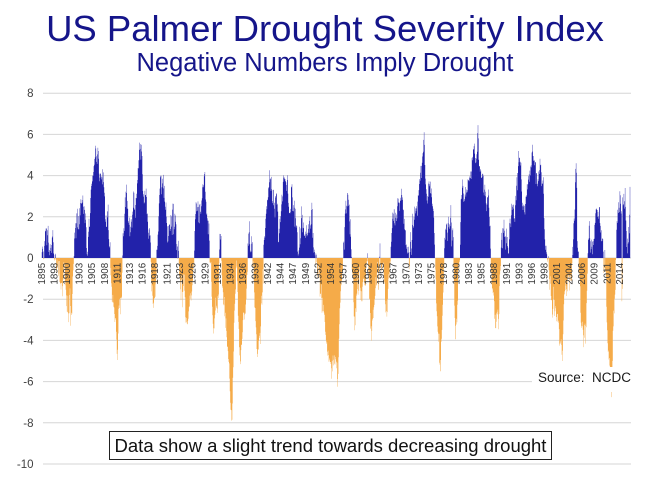 The width and height of the screenshot is (650, 488). I want to click on svg-text: 2006, so click(582, 273).